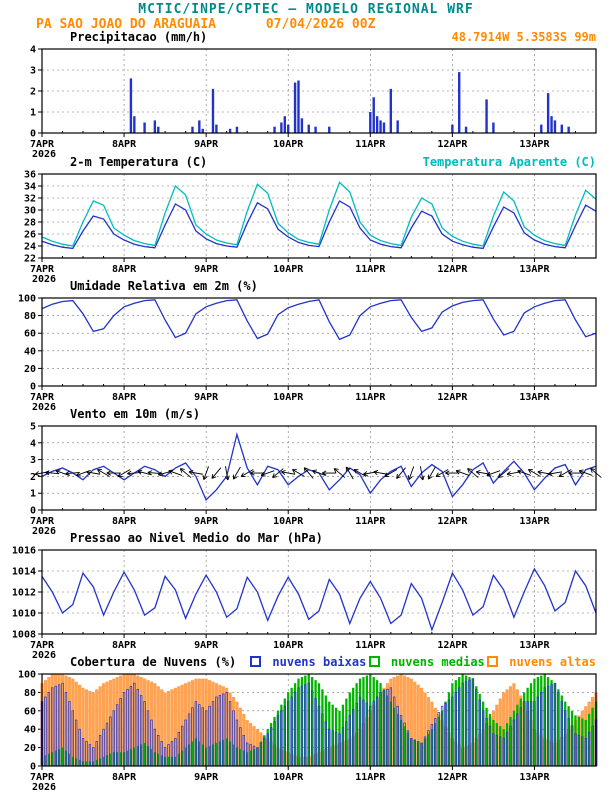 The width and height of the screenshot is (612, 792). I want to click on legend-item-low-clouds: nuvens baixas, so click(308, 662).